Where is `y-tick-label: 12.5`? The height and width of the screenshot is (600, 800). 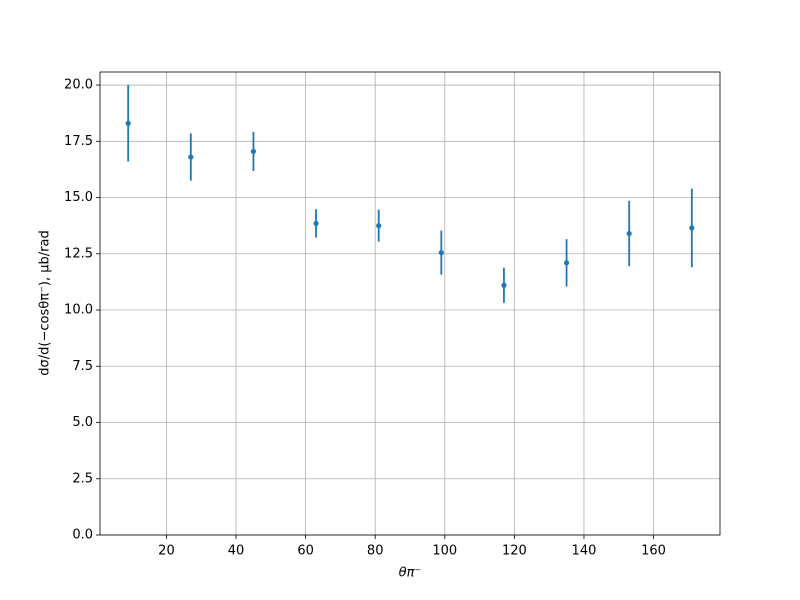 y-tick-label: 12.5 is located at coordinates (78, 253).